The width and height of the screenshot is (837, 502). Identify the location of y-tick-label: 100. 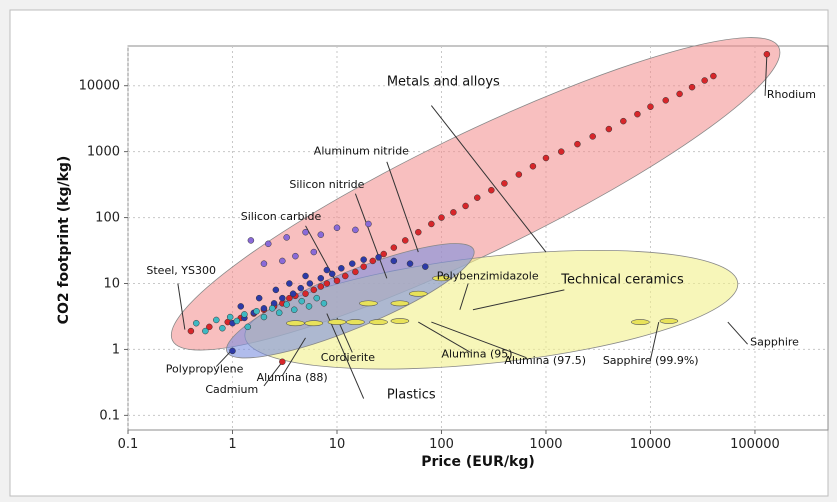
(107, 218).